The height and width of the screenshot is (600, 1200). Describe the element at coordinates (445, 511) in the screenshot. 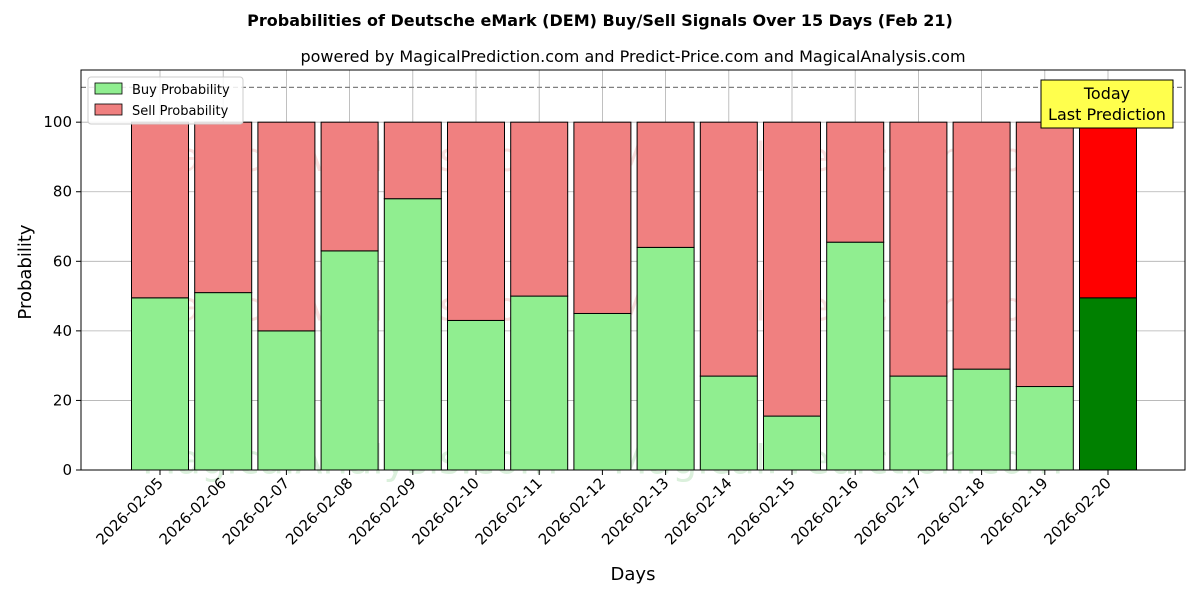

I see `x-tick-label: 2026-02-10` at that location.